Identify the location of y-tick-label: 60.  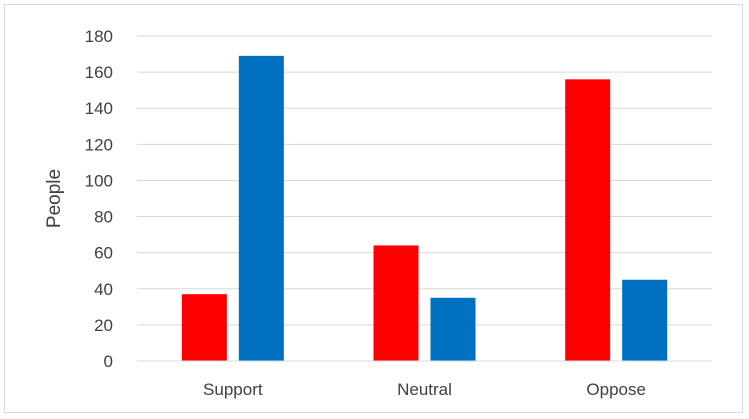
(103, 253).